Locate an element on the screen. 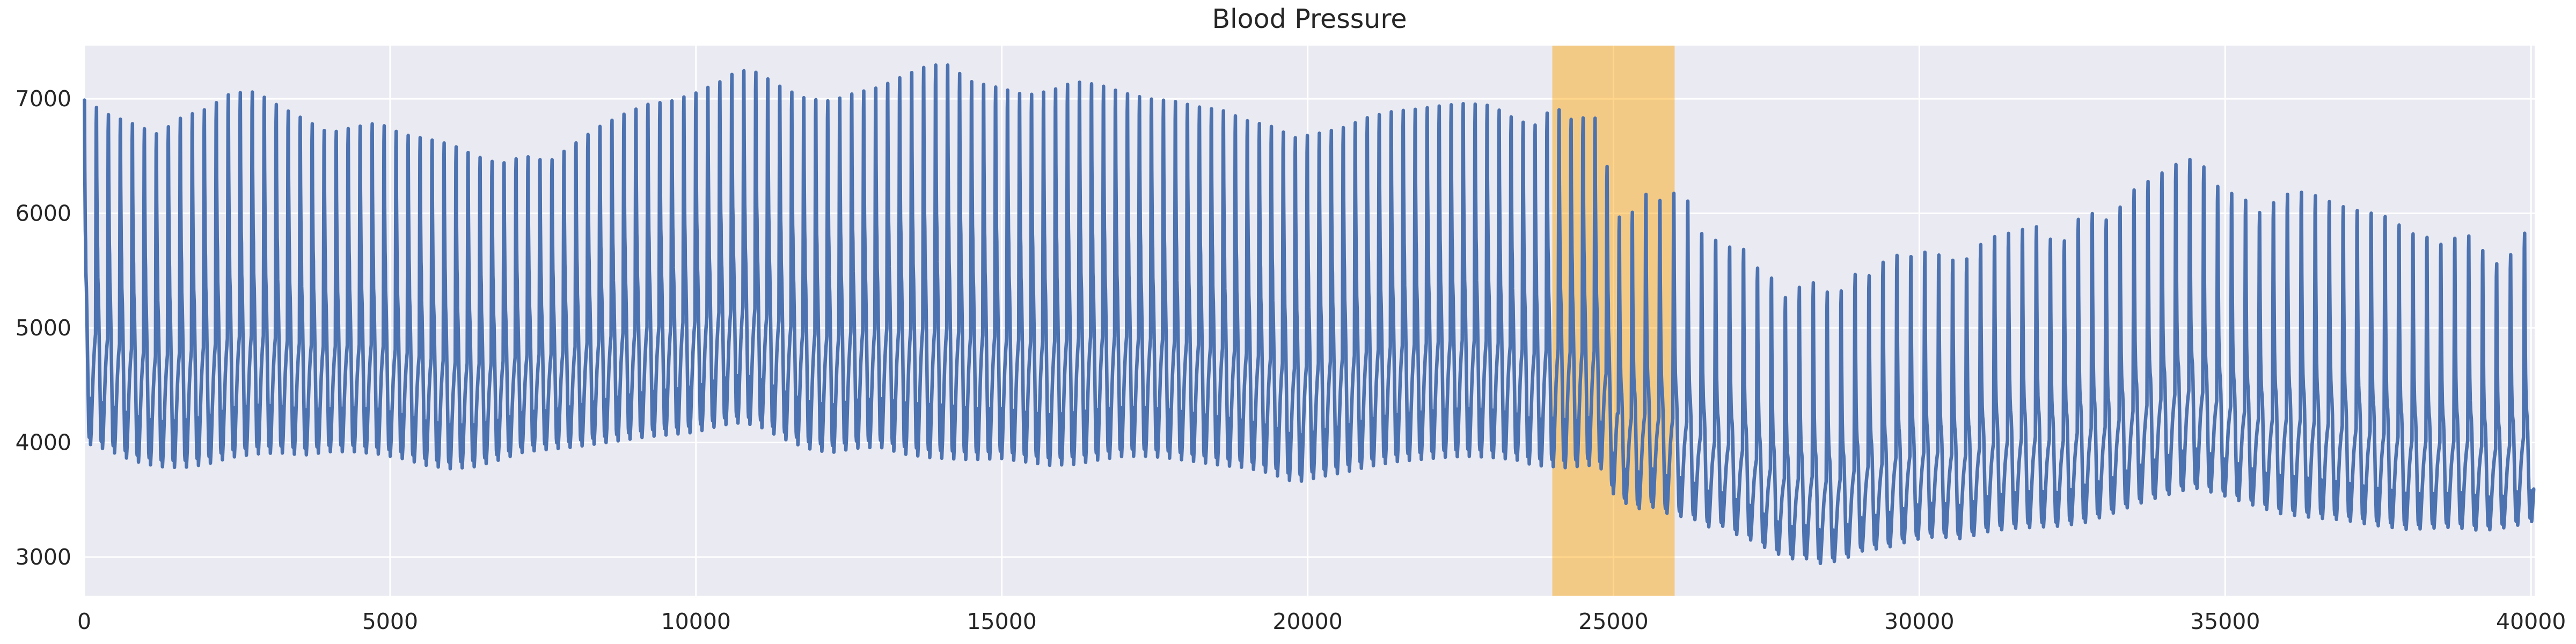  x-tick-label: 5000 is located at coordinates (390, 621).